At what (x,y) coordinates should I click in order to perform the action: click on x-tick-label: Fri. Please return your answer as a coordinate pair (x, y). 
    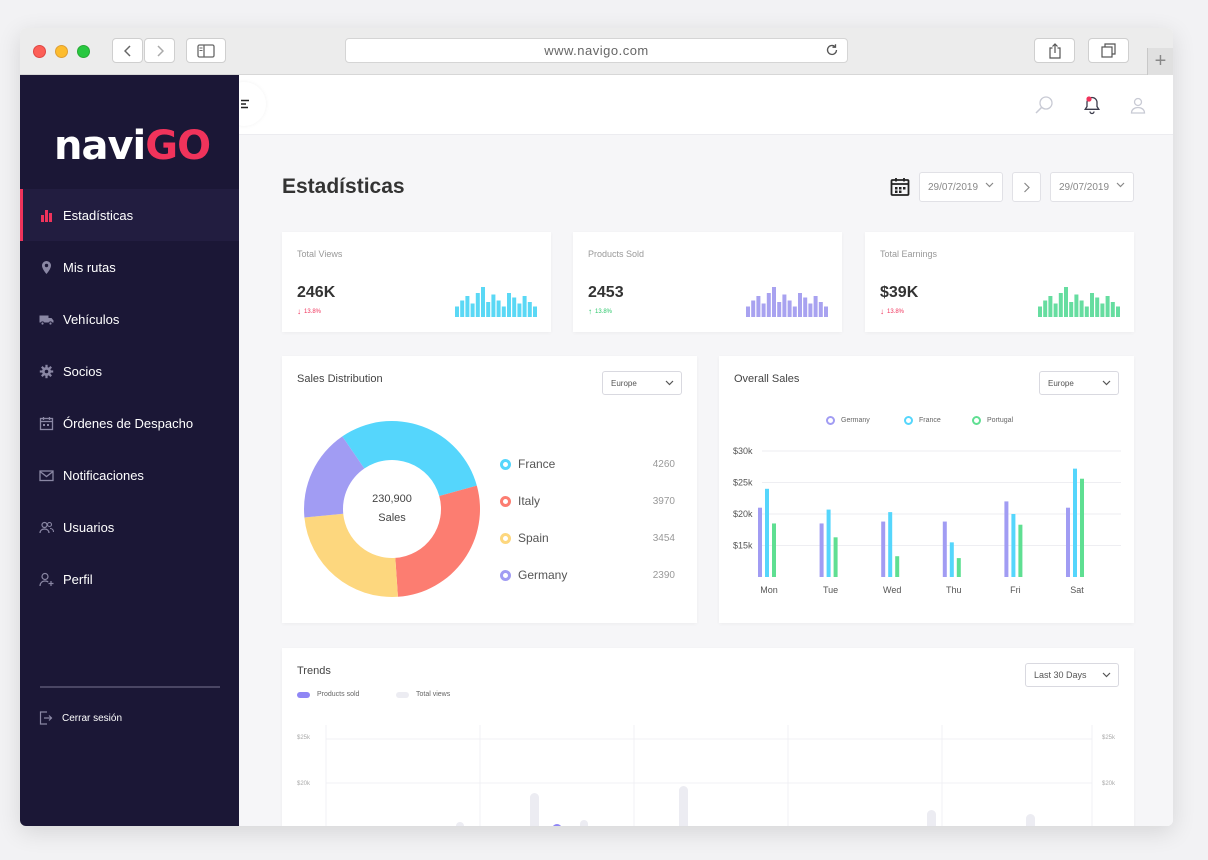
    Looking at the image, I should click on (1015, 590).